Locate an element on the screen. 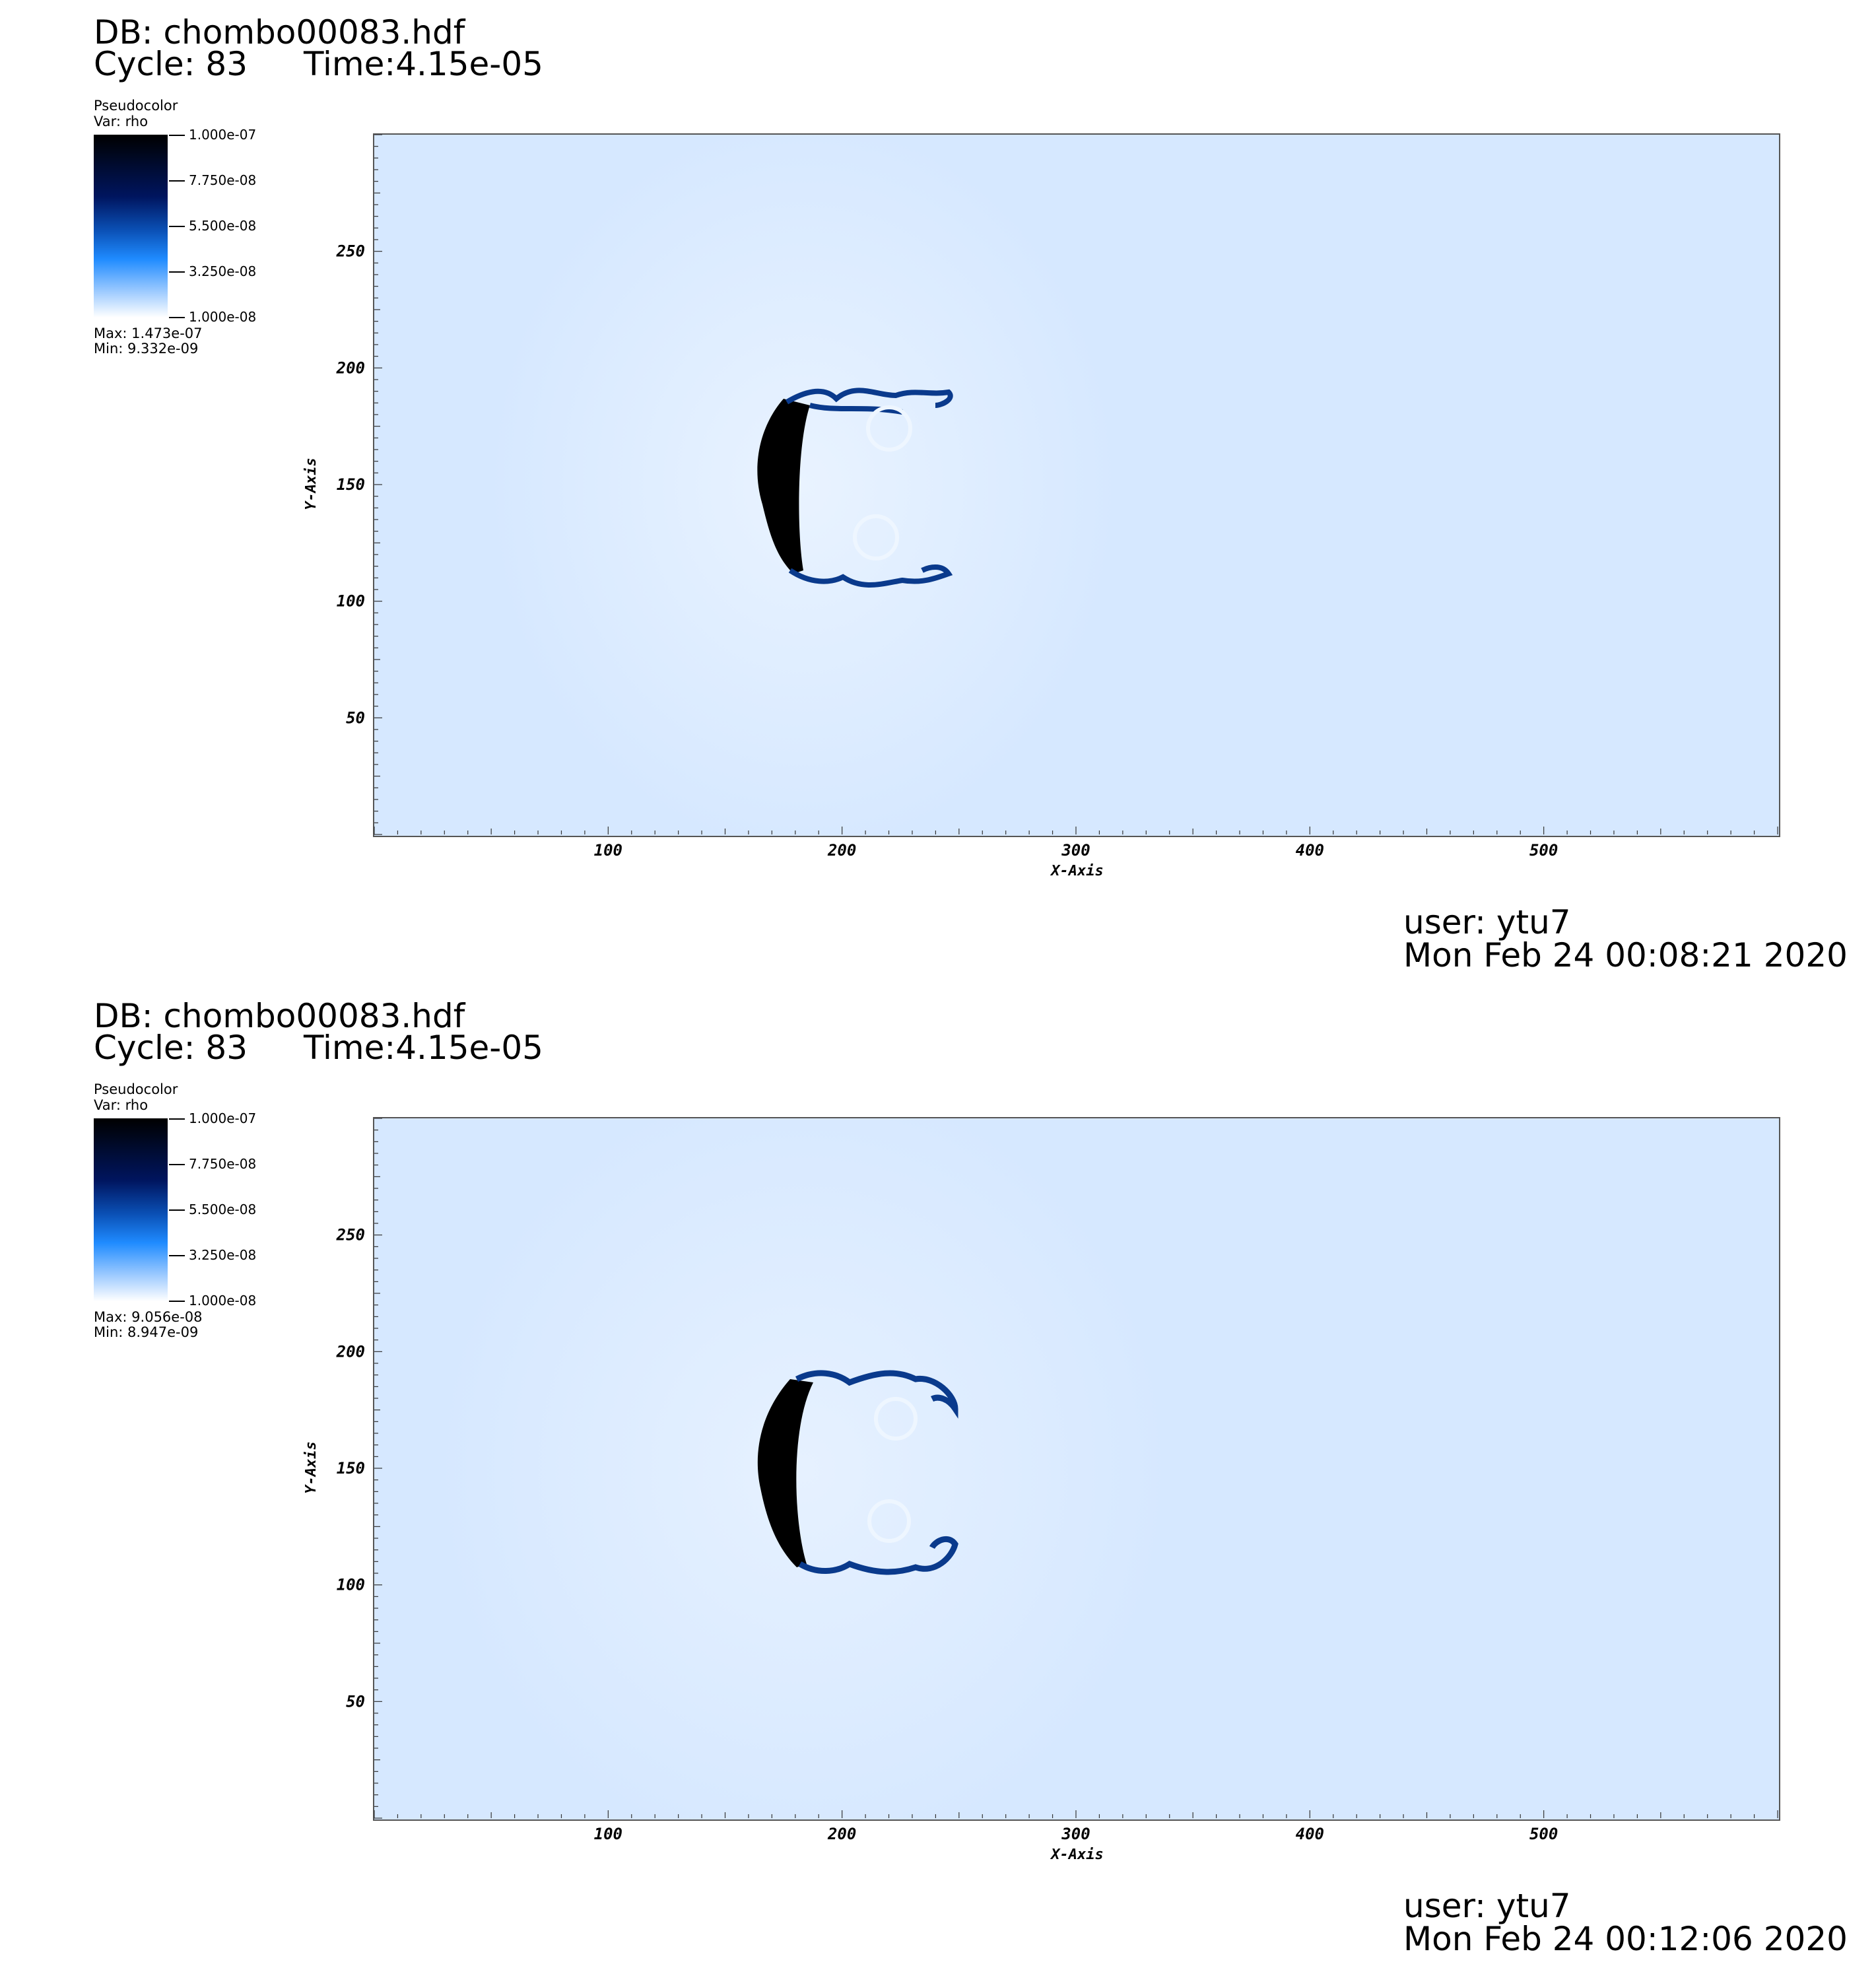 The image size is (1876, 1970). legend-min: Min: 9.332e-09 is located at coordinates (146, 349).